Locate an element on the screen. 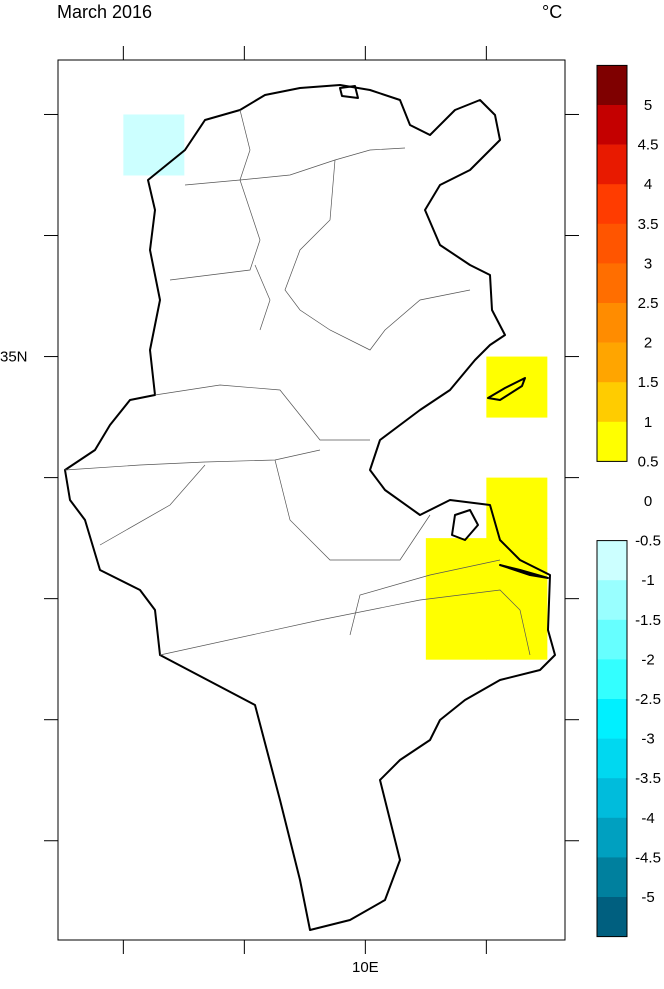  colorbar-label: 4 is located at coordinates (648, 184).